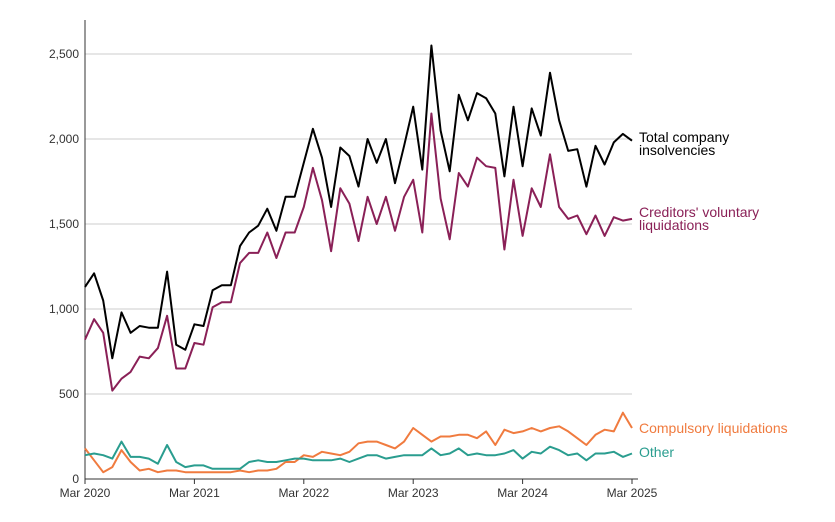 This screenshot has width=835, height=522. I want to click on y-axis: 0 500 1,000 1,500 2,000 2,500, so click(67, 253).